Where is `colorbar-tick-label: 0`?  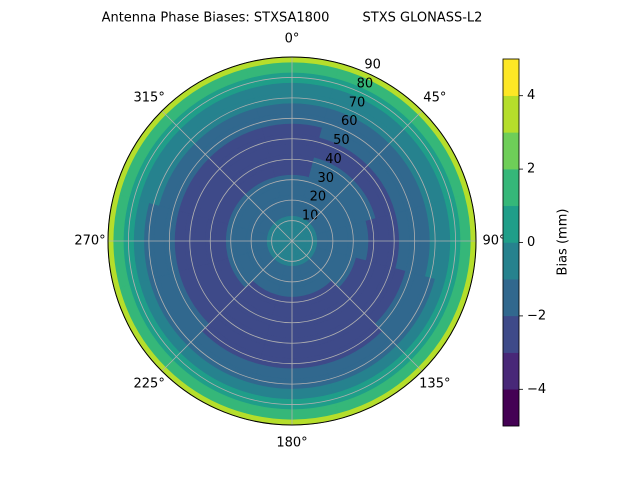 colorbar-tick-label: 0 is located at coordinates (531, 242).